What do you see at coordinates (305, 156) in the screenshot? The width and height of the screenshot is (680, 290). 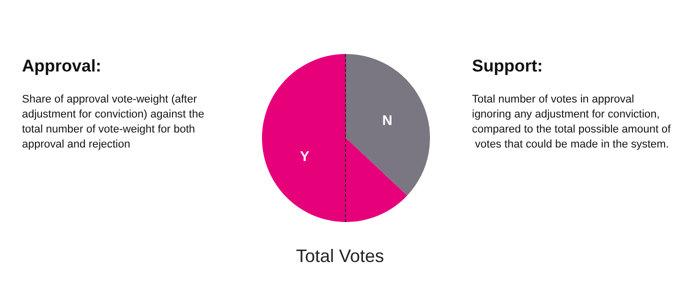 I see `slice-label: Y` at bounding box center [305, 156].